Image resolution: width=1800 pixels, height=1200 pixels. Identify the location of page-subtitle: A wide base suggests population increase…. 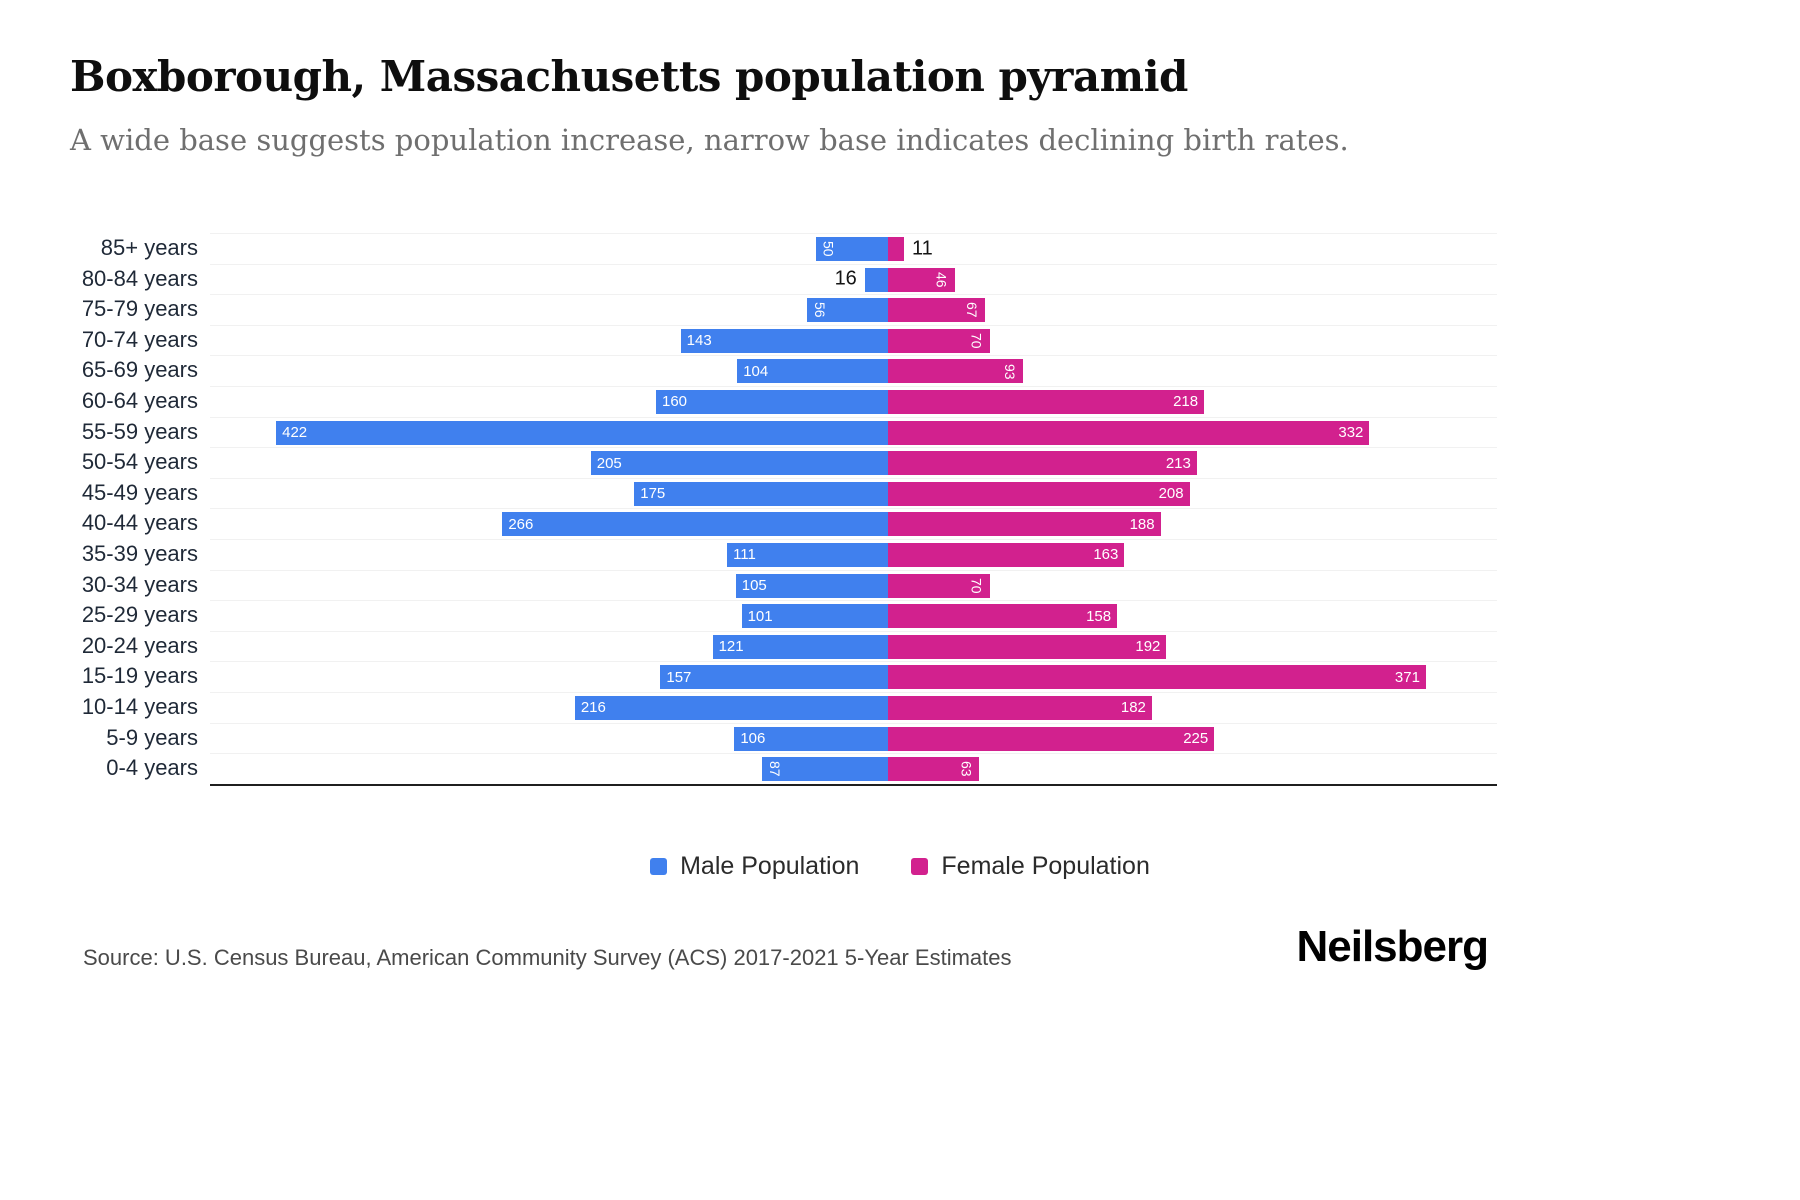
(709, 140).